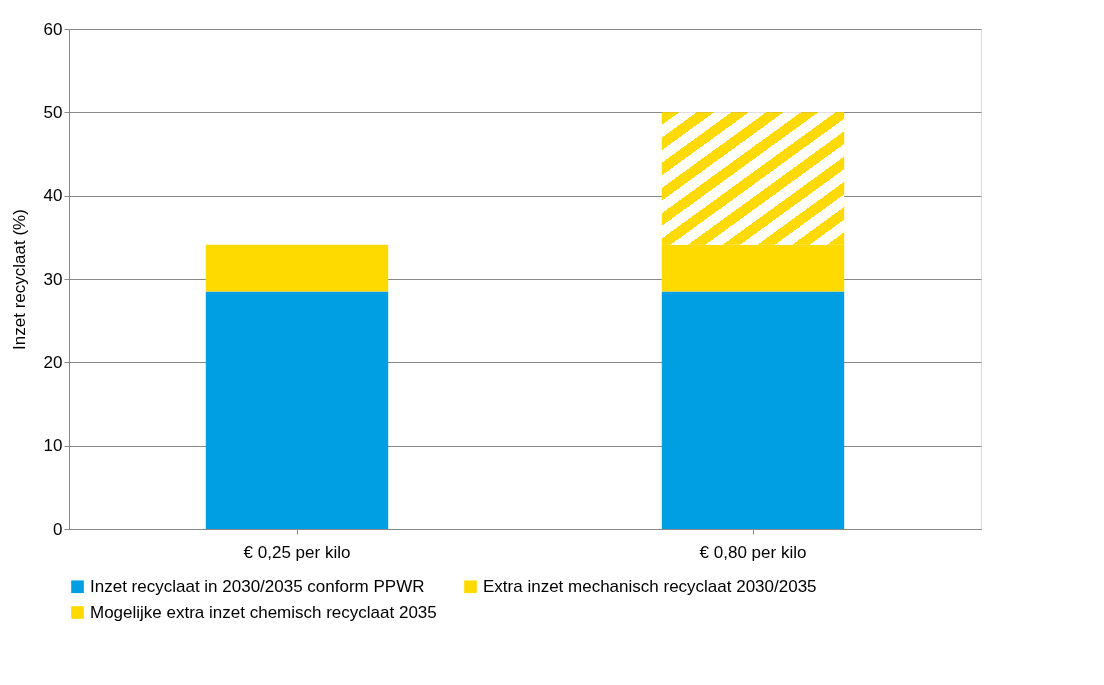 The image size is (1104, 685). I want to click on x-tick-label: € 0,25 per kilo, so click(297, 552).